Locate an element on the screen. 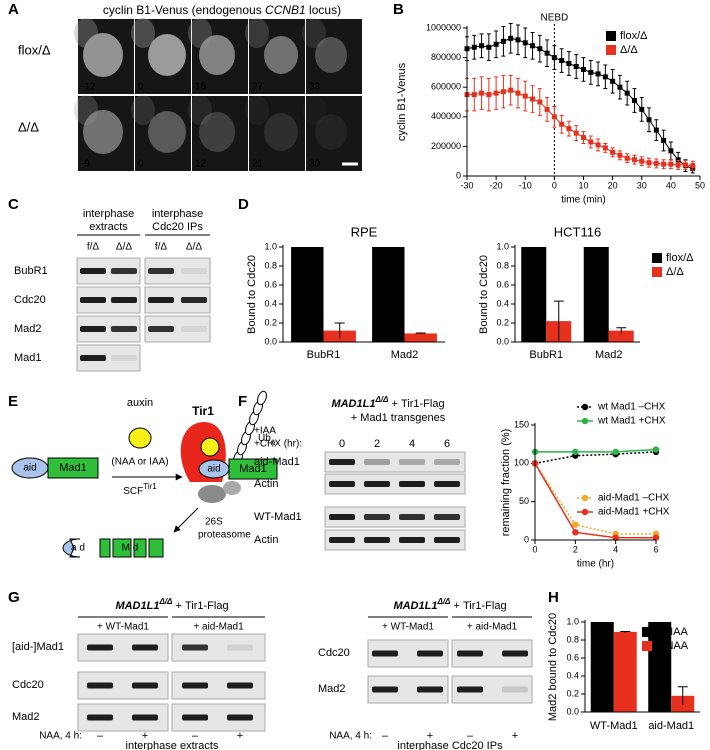  label: a d is located at coordinates (78, 548).